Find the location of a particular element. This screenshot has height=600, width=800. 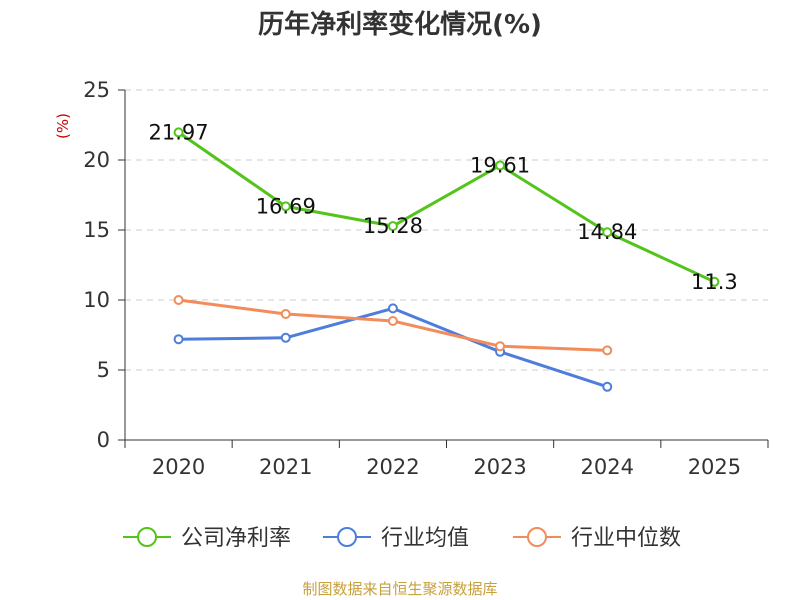

legend-item-2: 行业中位数 is located at coordinates (597, 538).